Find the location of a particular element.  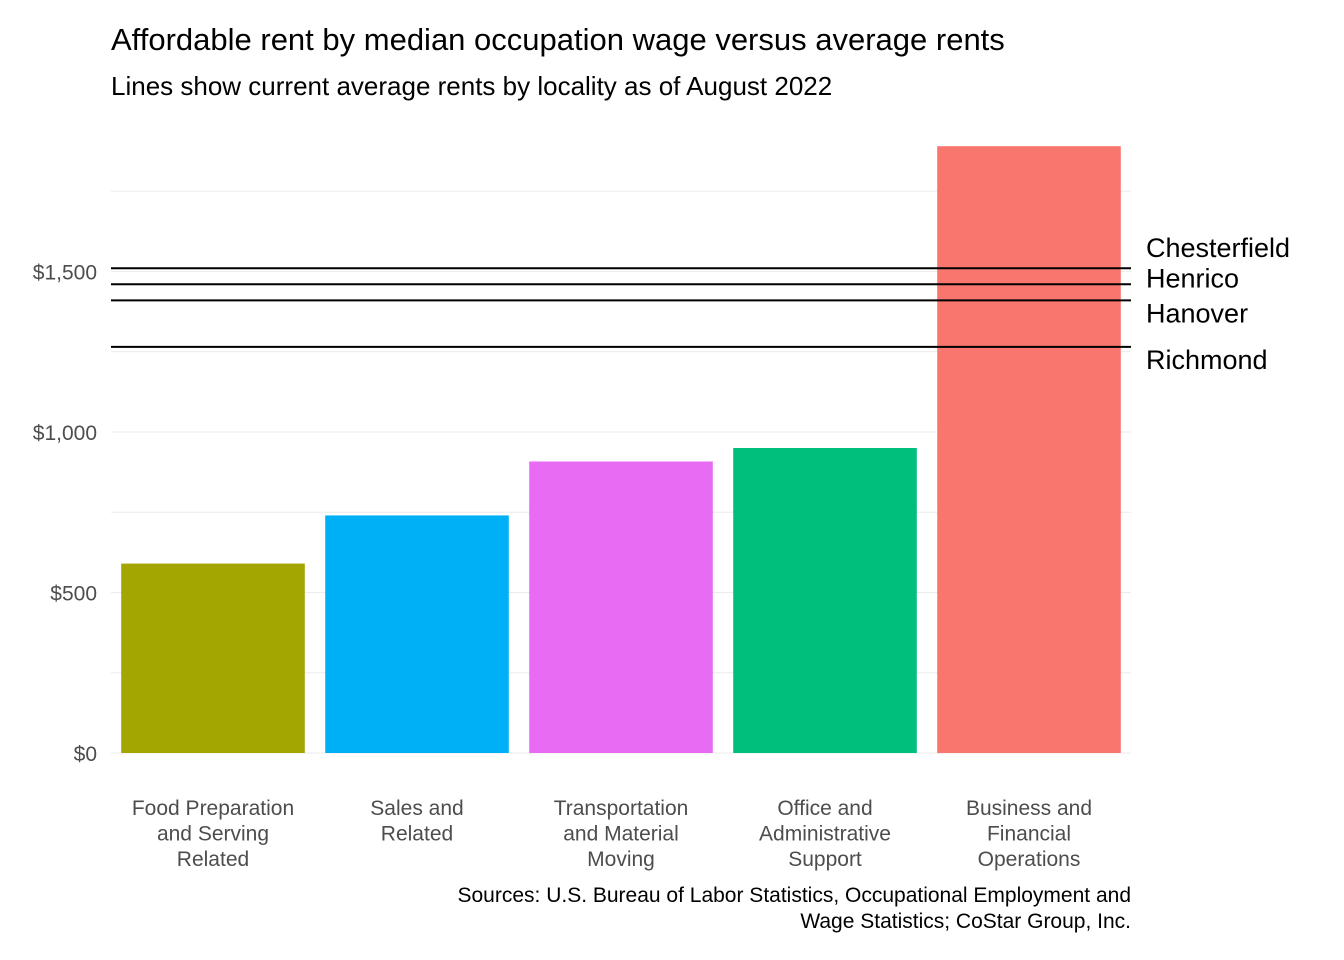

reference-line-label: Richmond is located at coordinates (1207, 360).